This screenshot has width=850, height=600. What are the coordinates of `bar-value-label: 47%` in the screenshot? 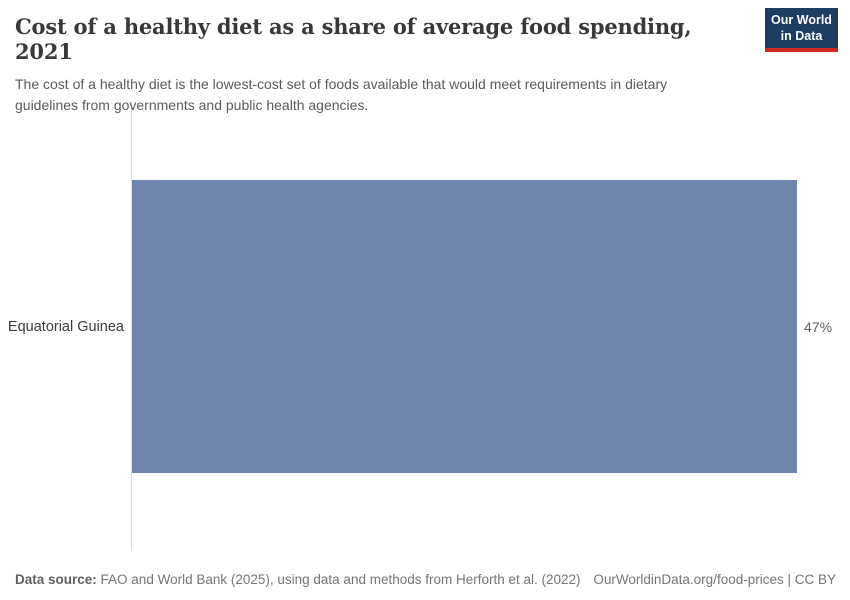 It's located at (818, 327).